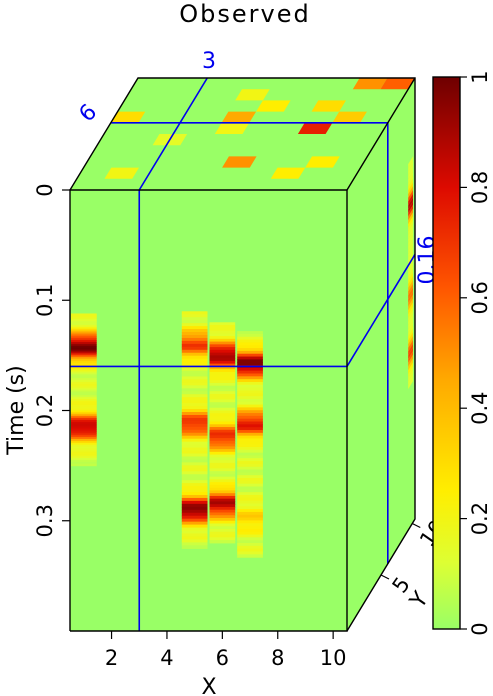 This screenshot has width=493, height=696. What do you see at coordinates (381, 134) in the screenshot?
I see `cube-edge` at bounding box center [381, 134].